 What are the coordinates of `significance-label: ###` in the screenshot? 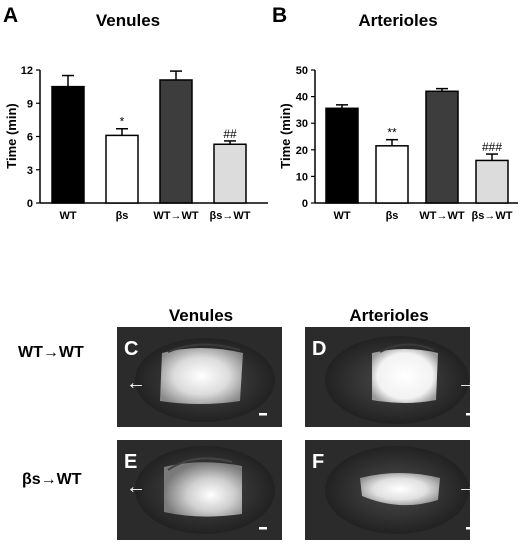 It's located at (492, 147).